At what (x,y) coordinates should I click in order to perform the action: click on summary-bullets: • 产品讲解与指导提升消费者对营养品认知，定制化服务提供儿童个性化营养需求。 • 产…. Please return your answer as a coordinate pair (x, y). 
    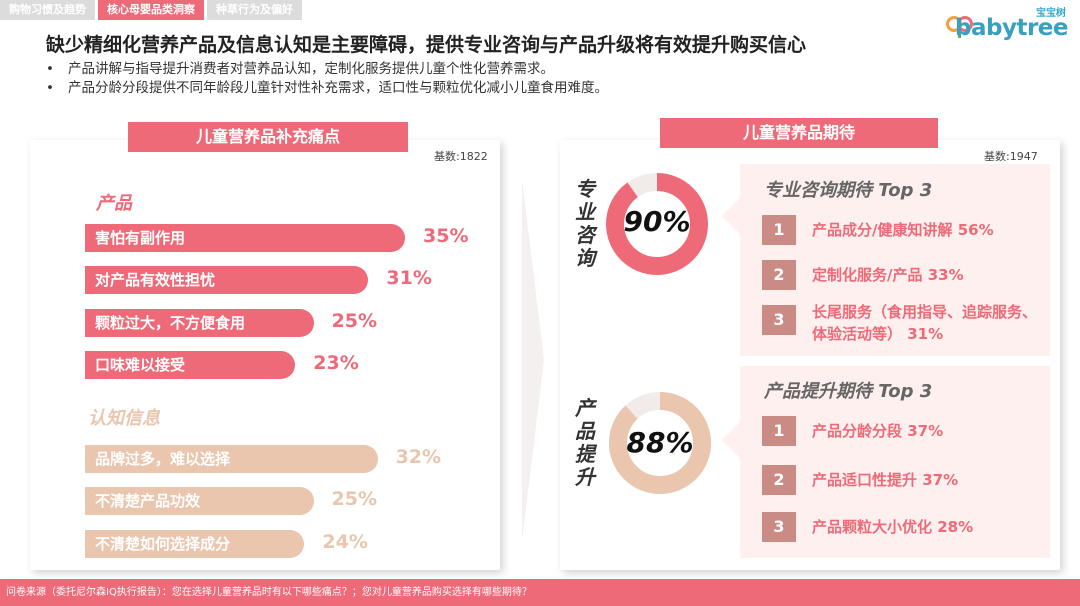
    Looking at the image, I should click on (327, 79).